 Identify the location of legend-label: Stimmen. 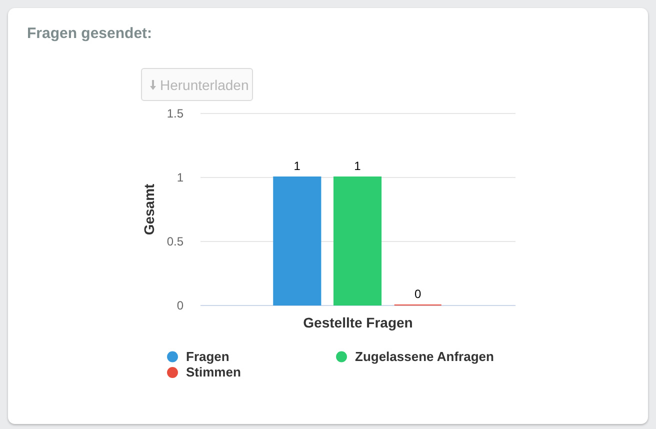
(213, 372).